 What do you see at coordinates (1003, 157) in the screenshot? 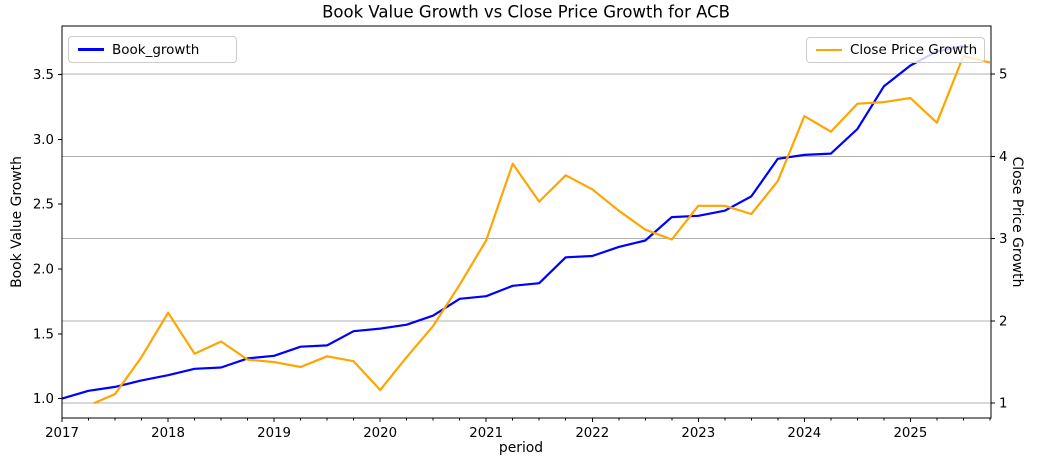
I see `right-tick-label: 4` at bounding box center [1003, 157].